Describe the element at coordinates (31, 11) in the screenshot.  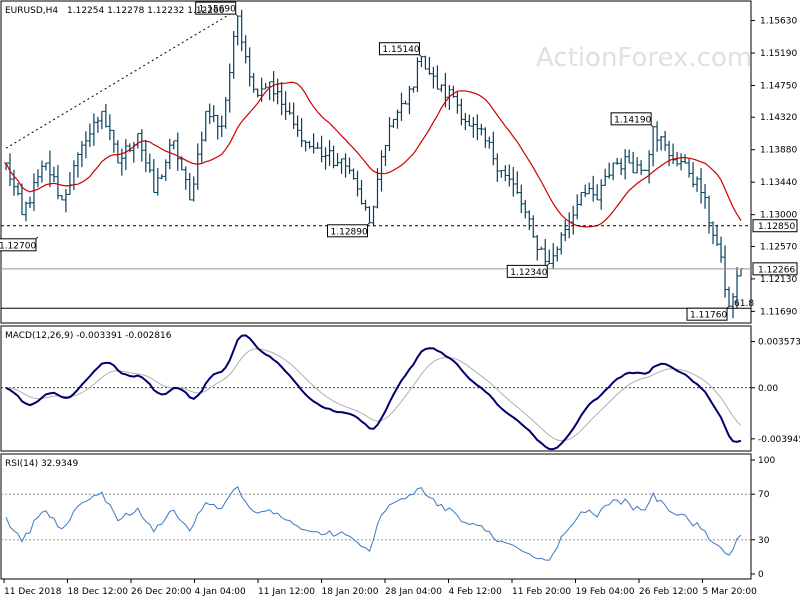
I see `symbol-label: EURUSD,H4` at that location.